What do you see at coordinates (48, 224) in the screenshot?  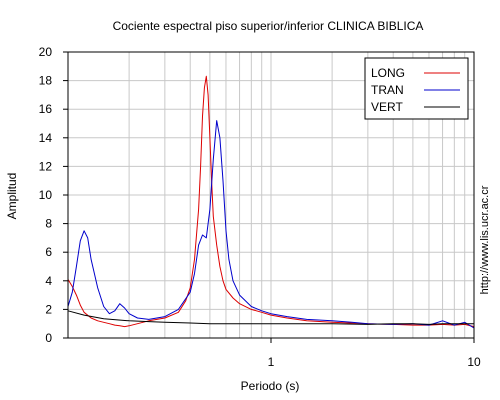 I see `y-tick-label: 8` at bounding box center [48, 224].